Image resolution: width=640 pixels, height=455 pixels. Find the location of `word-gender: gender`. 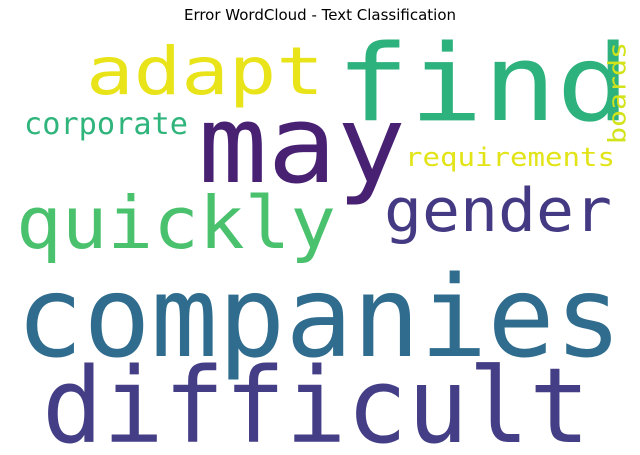

word-gender: gender is located at coordinates (498, 211).